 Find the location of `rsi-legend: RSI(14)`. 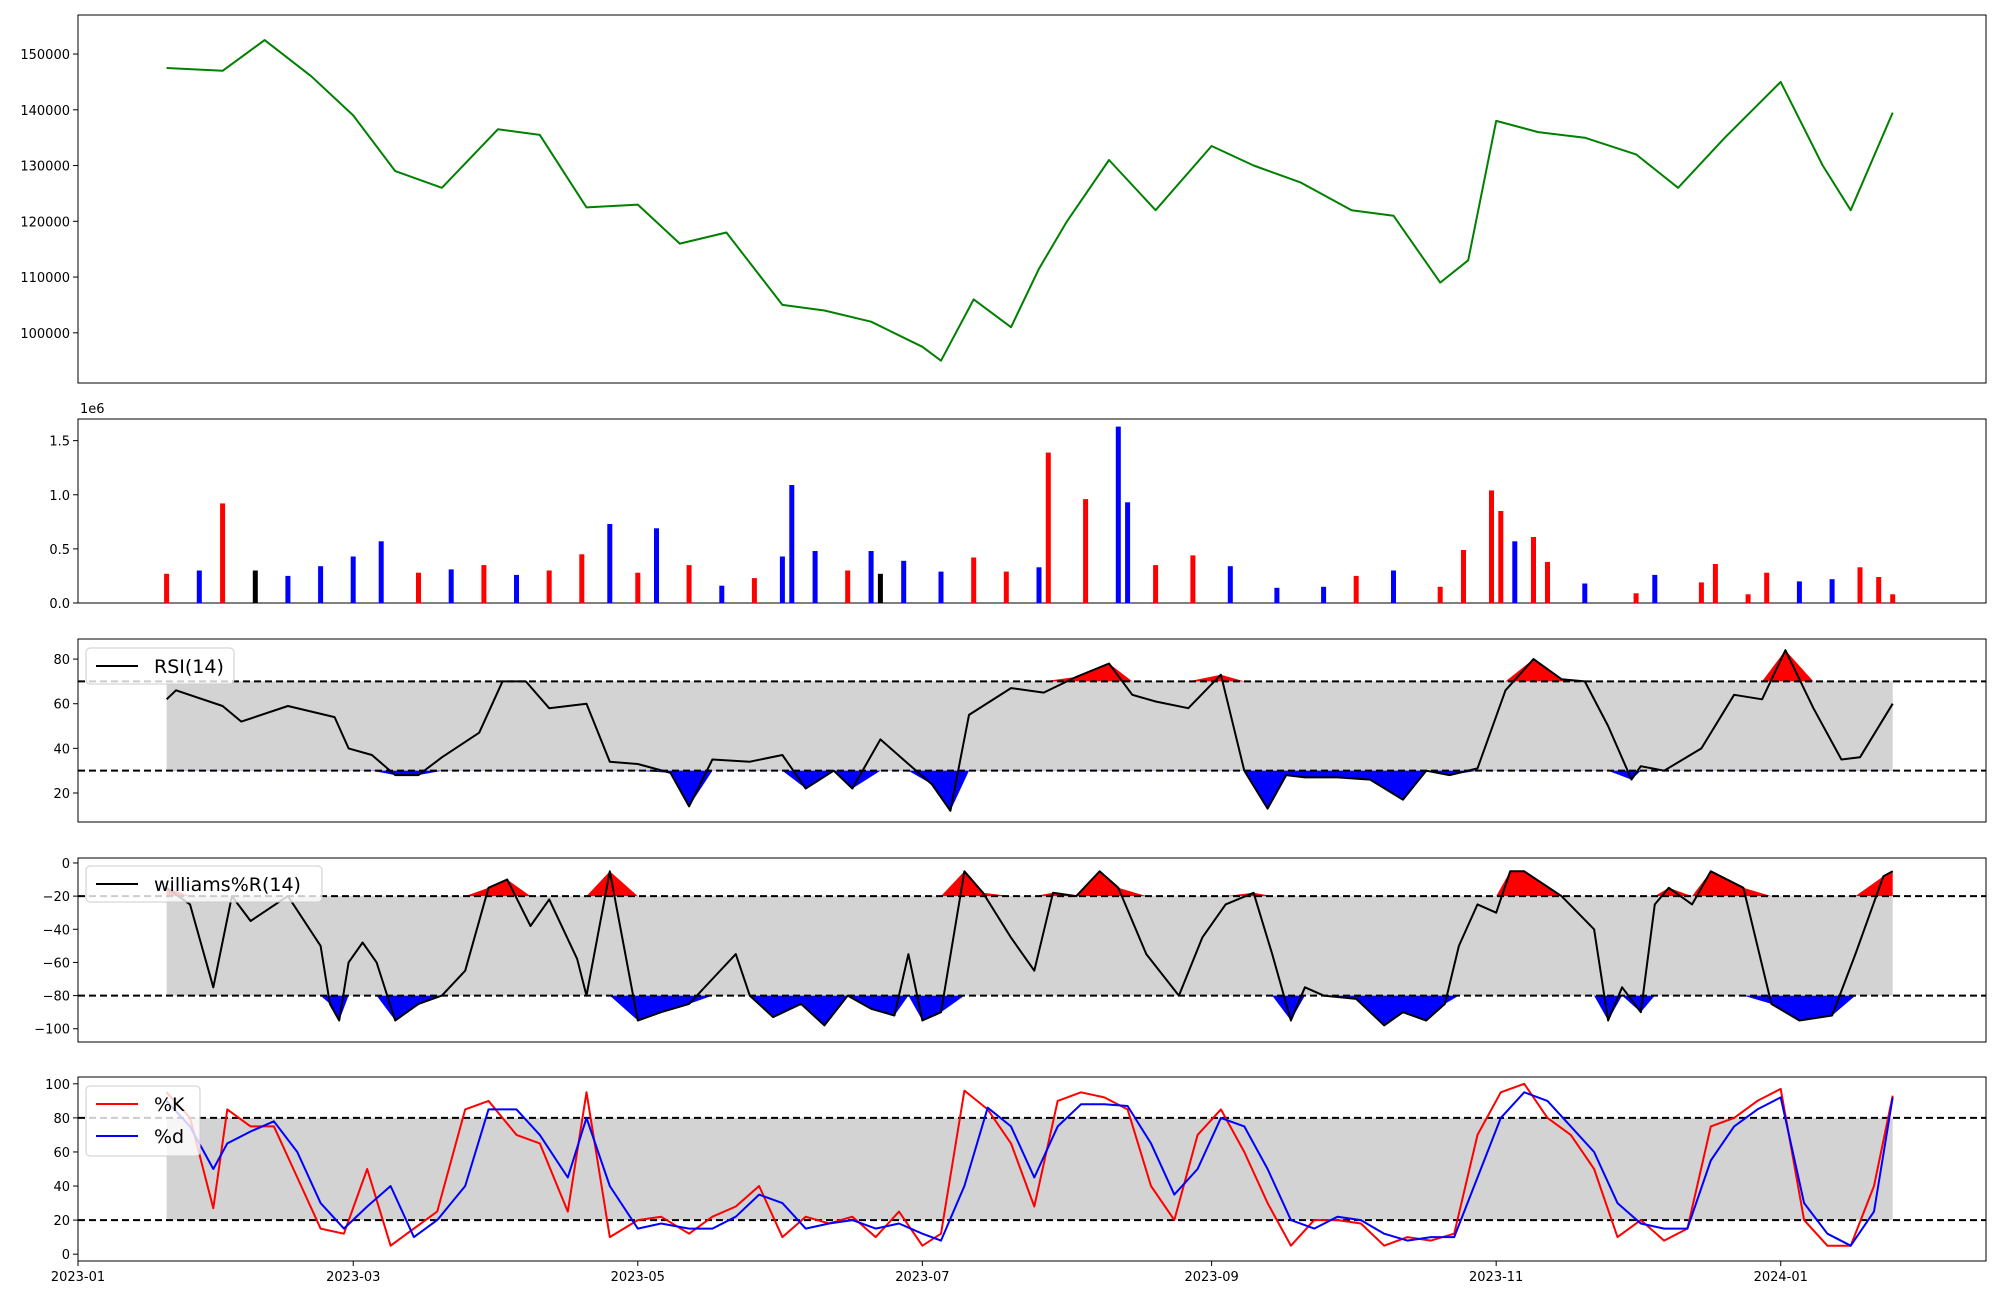

rsi-legend: RSI(14) is located at coordinates (160, 666).